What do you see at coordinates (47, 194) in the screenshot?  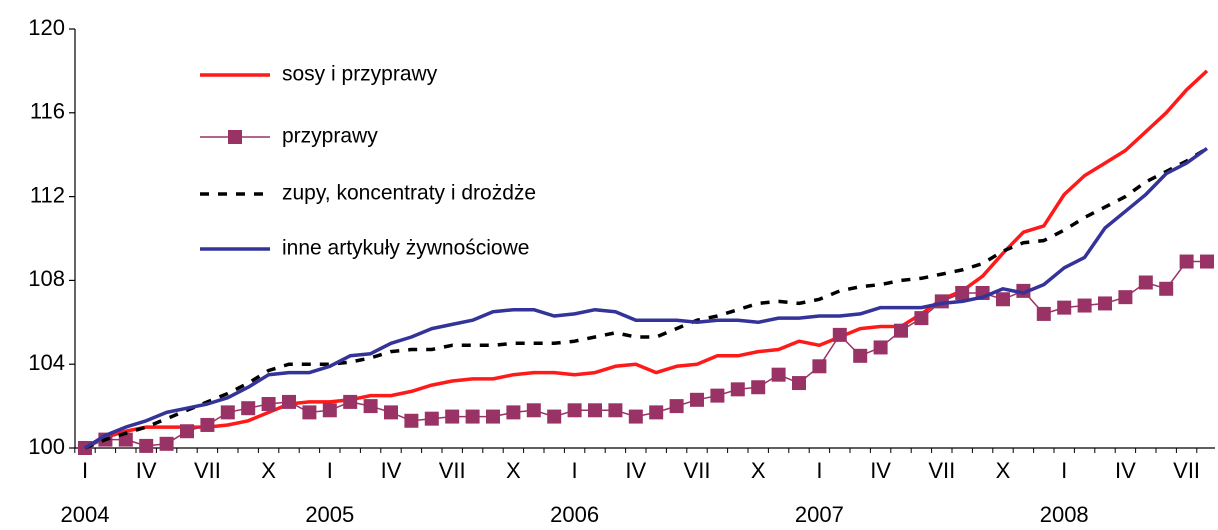 I see `y-tick-label: 112` at bounding box center [47, 194].